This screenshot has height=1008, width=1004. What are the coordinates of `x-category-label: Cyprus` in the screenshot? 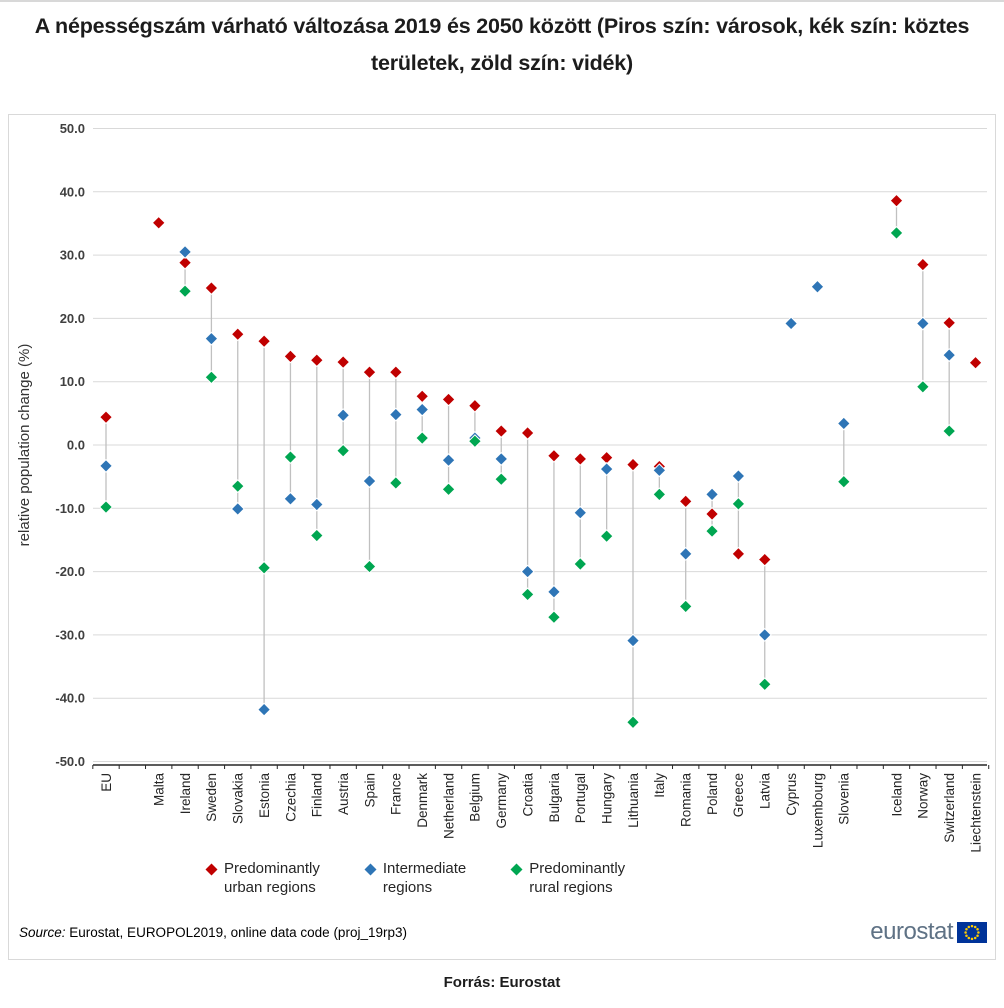 It's located at (791, 794).